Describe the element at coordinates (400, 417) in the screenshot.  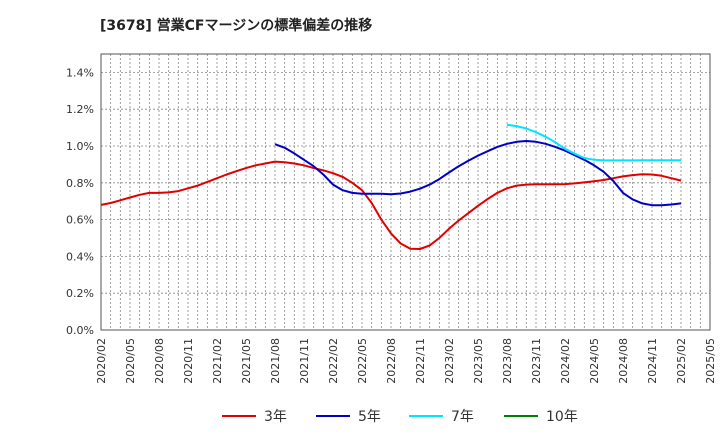
I see `legend: 3年 5年 7年 10年` at that location.